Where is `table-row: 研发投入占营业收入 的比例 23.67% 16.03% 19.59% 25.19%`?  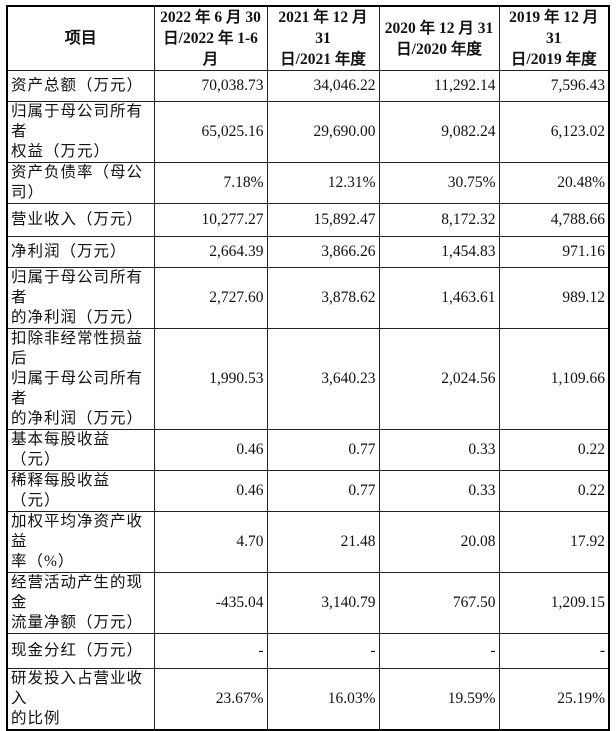
table-row: 研发投入占营业收入 的比例 23.67% 16.03% 19.59% 25.19% is located at coordinates (308, 699).